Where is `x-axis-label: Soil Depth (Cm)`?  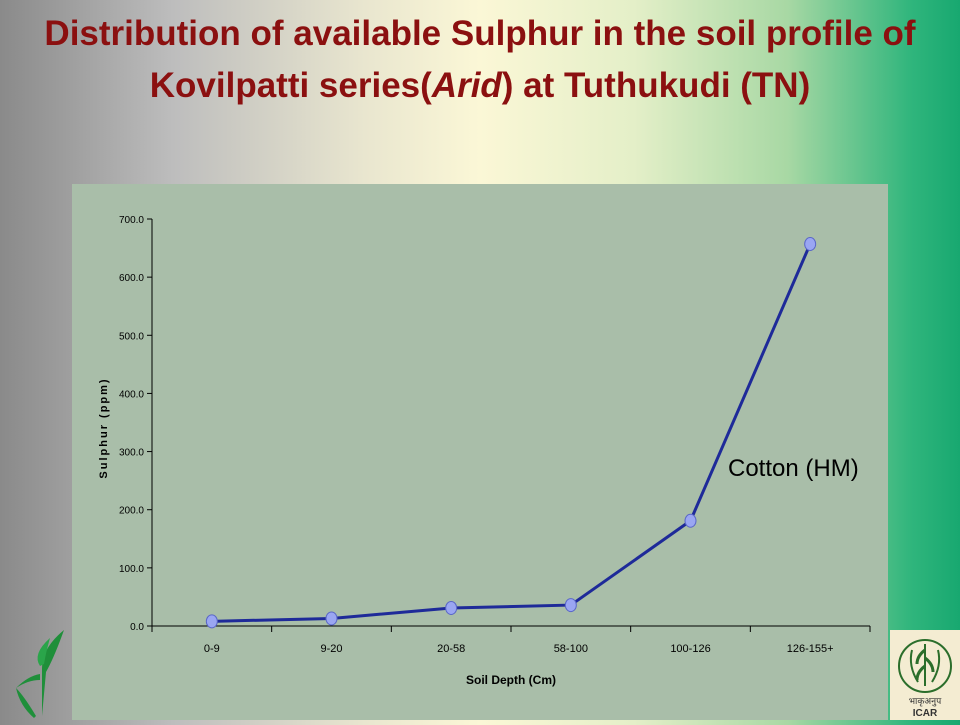 x-axis-label: Soil Depth (Cm) is located at coordinates (511, 680).